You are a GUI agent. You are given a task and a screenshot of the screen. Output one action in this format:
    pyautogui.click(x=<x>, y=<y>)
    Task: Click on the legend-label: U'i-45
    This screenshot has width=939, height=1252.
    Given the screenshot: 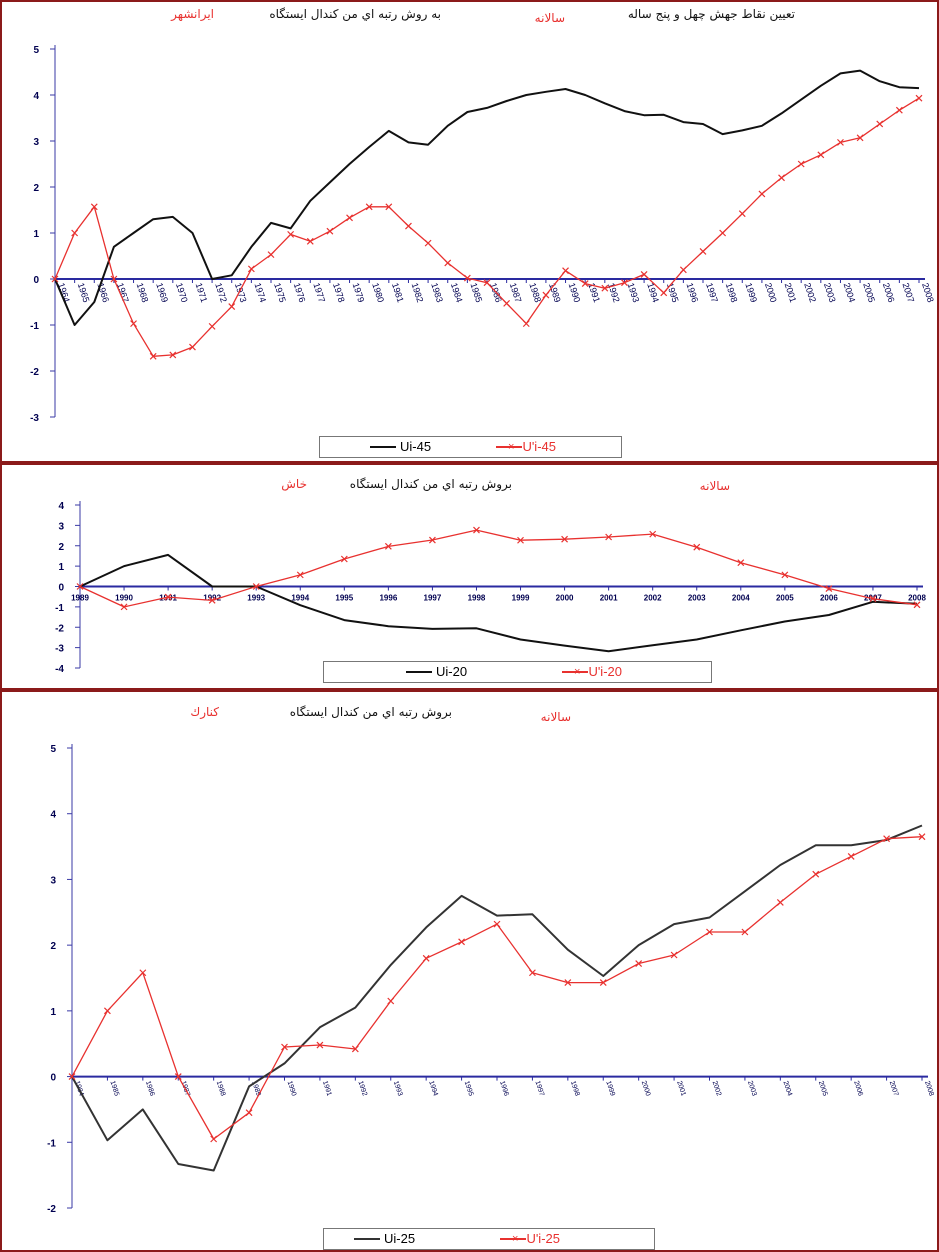 What is the action you would take?
    pyautogui.click(x=539, y=446)
    